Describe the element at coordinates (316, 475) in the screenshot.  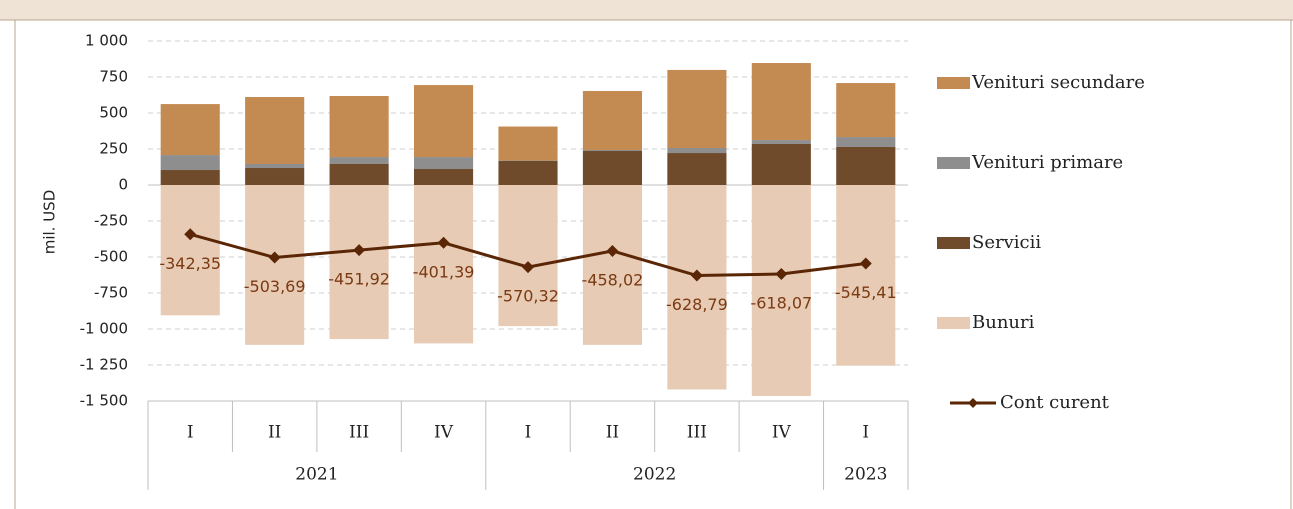
I see `group-label: 2021` at that location.